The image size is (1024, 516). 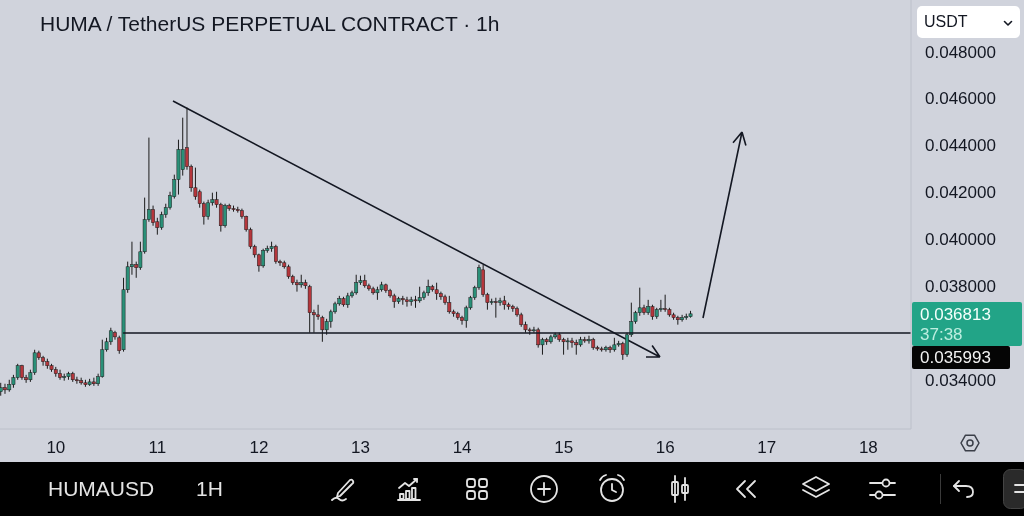 I want to click on x-tick-label: 15, so click(x=564, y=448).